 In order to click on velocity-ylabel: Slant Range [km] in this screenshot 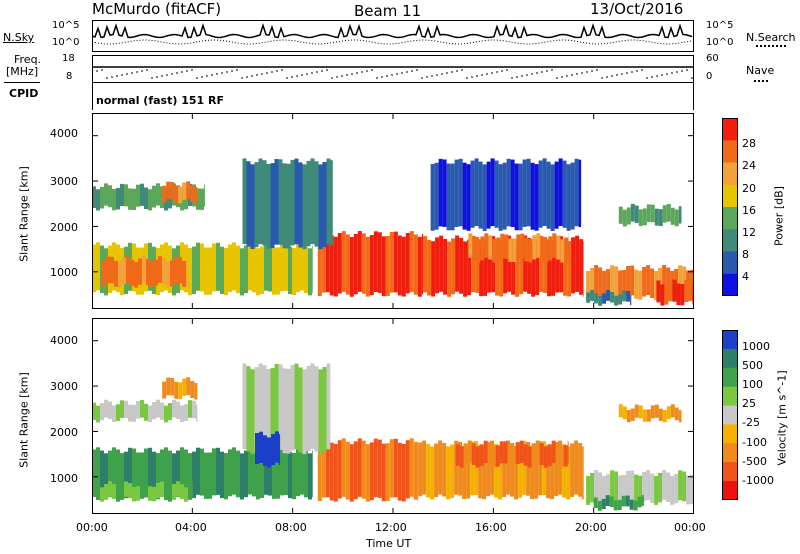, I will do `click(24, 420)`.